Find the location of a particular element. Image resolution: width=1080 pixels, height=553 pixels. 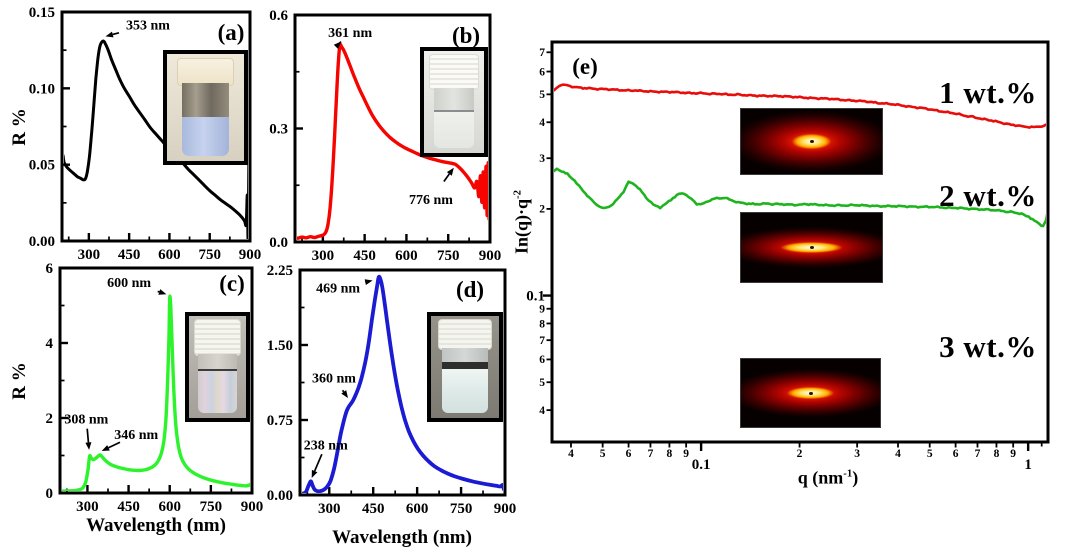

y-tick-label: 0.1 is located at coordinates (535, 297).